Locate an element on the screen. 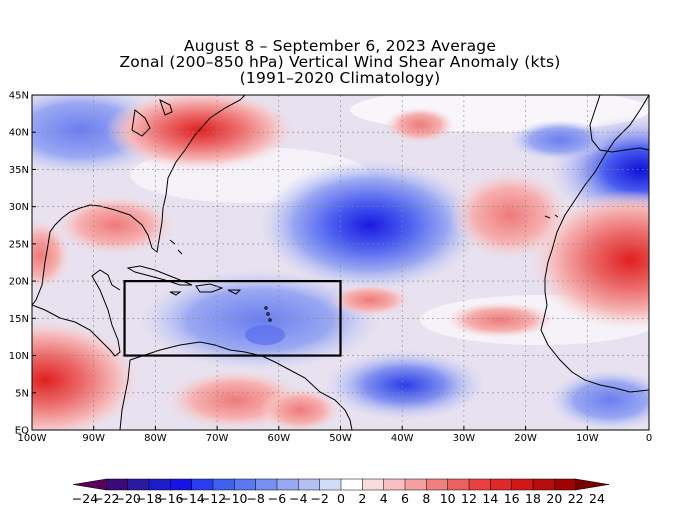  lon-label: 80W is located at coordinates (155, 438).